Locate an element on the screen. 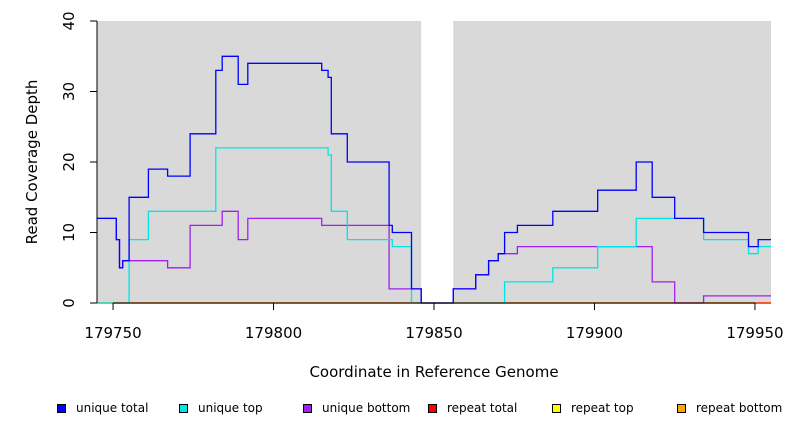 The width and height of the screenshot is (792, 432). x-tick-label: 179750 is located at coordinates (112, 333).